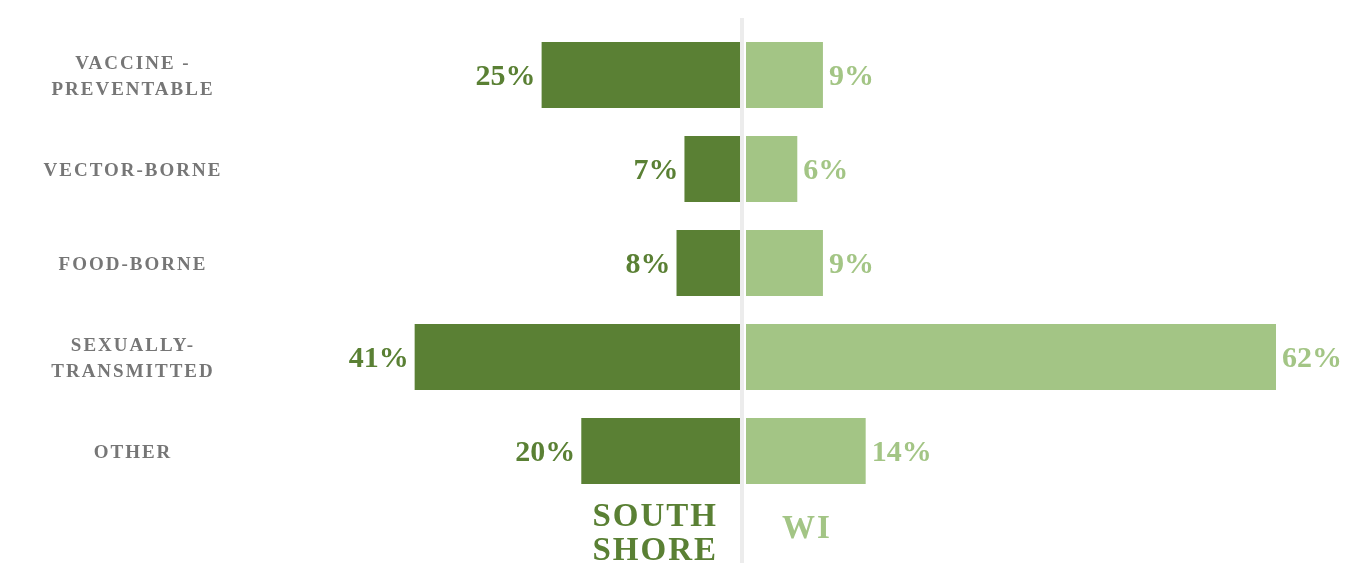 Image resolution: width=1364 pixels, height=569 pixels. Describe the element at coordinates (545, 450) in the screenshot. I see `data-label: 20%` at that location.